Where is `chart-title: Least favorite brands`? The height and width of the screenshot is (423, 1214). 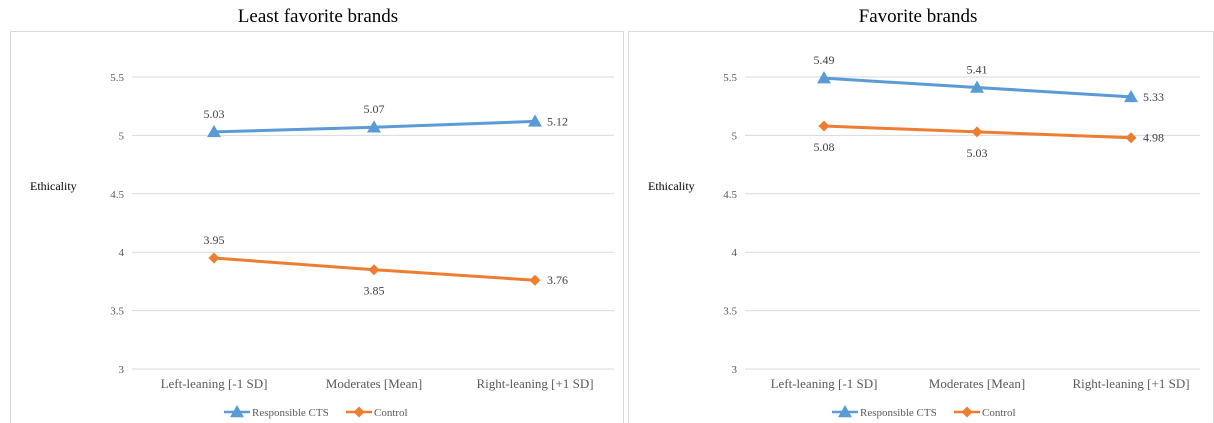
chart-title: Least favorite brands is located at coordinates (318, 16).